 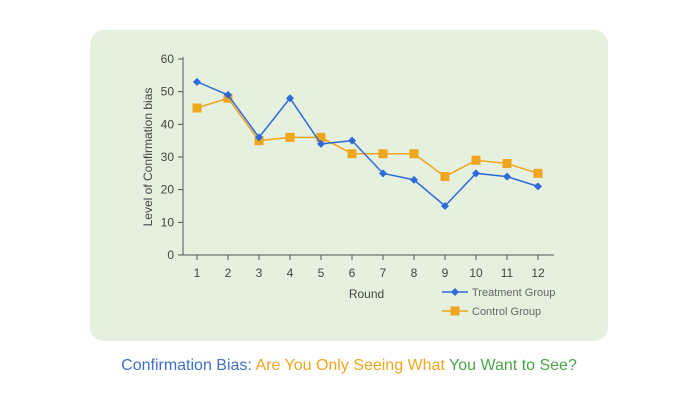 What do you see at coordinates (168, 157) in the screenshot?
I see `y-tick-label: 30` at bounding box center [168, 157].